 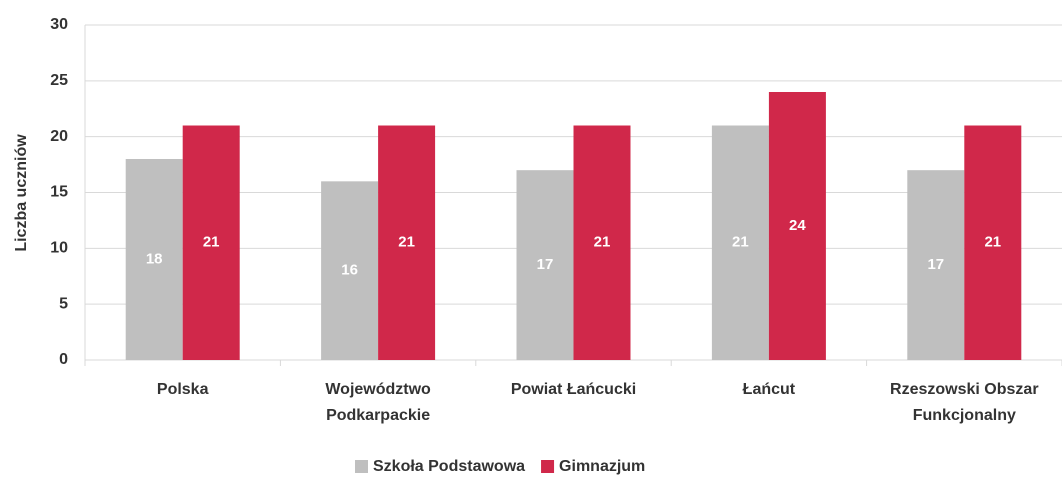 I want to click on y-tick-label: 0, so click(x=63, y=359).